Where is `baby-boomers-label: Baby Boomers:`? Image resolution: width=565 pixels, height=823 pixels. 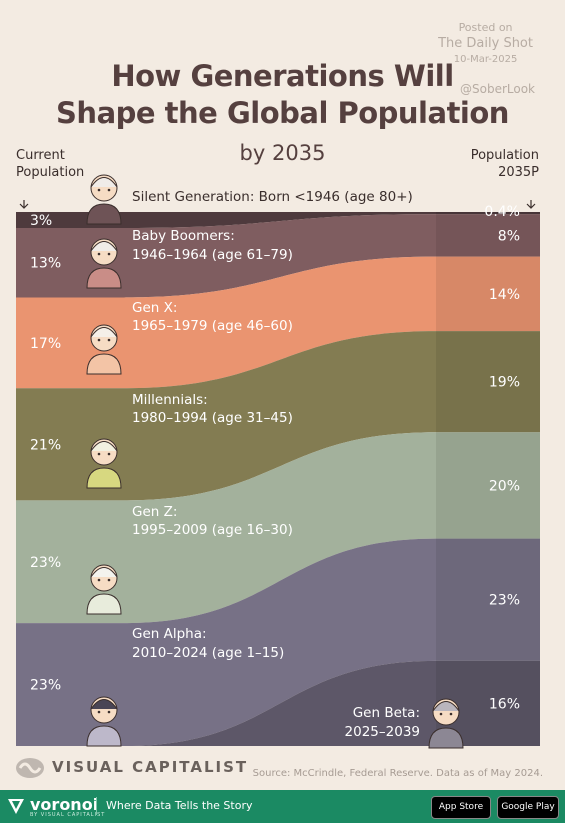
baby-boomers-label: Baby Boomers: is located at coordinates (183, 236).